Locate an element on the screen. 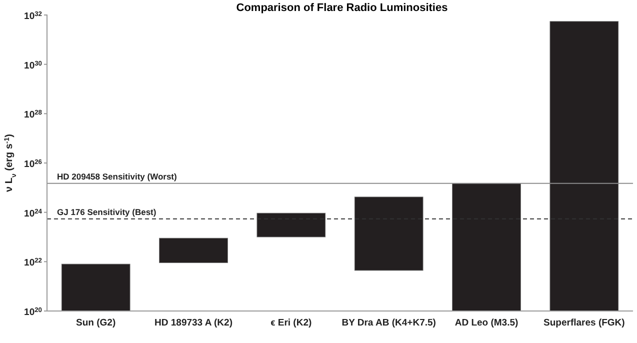 Image resolution: width=637 pixels, height=343 pixels. ref-line-label: HD 209458 Sensitivity (Worst) is located at coordinates (117, 176).